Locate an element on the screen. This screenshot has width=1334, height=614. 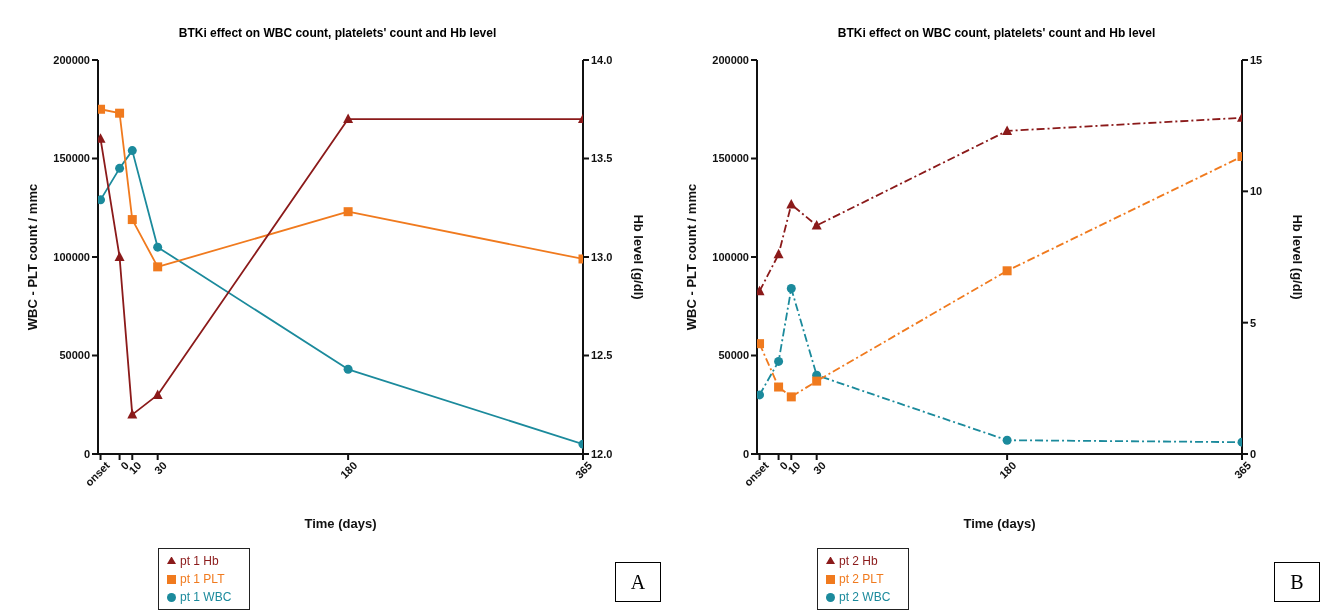
y2-tick-label: 0 is located at coordinates (1253, 453).